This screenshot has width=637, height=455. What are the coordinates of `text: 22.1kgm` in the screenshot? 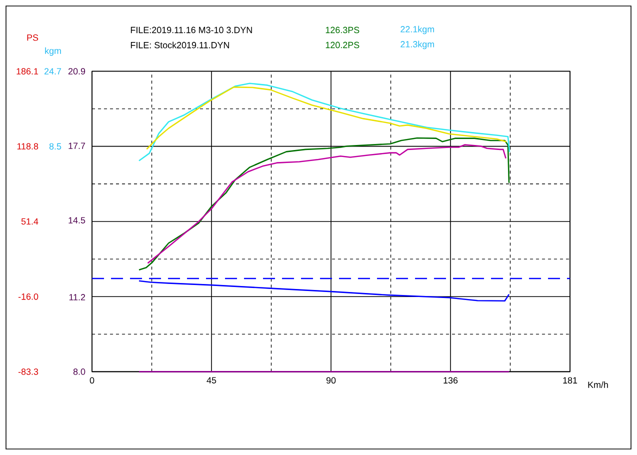 It's located at (417, 30).